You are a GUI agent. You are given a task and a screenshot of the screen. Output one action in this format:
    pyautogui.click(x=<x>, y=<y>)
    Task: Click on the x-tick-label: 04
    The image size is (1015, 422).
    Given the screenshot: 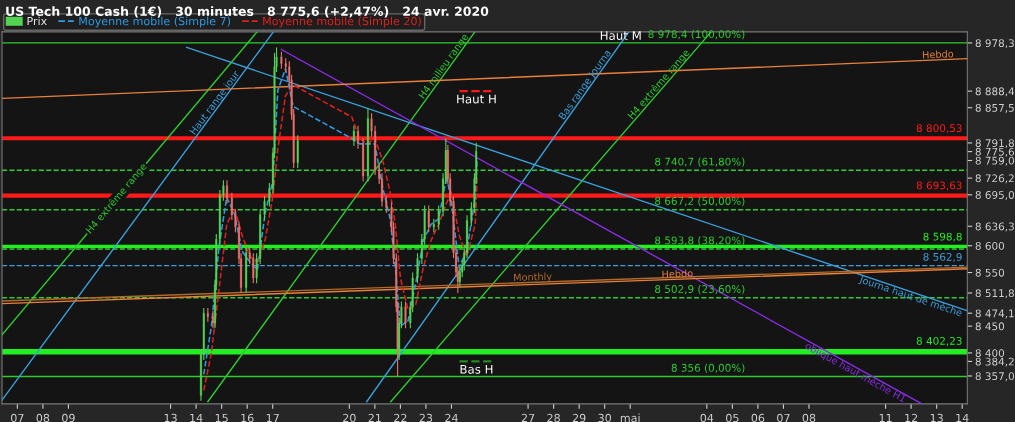 What is the action you would take?
    pyautogui.click(x=707, y=417)
    